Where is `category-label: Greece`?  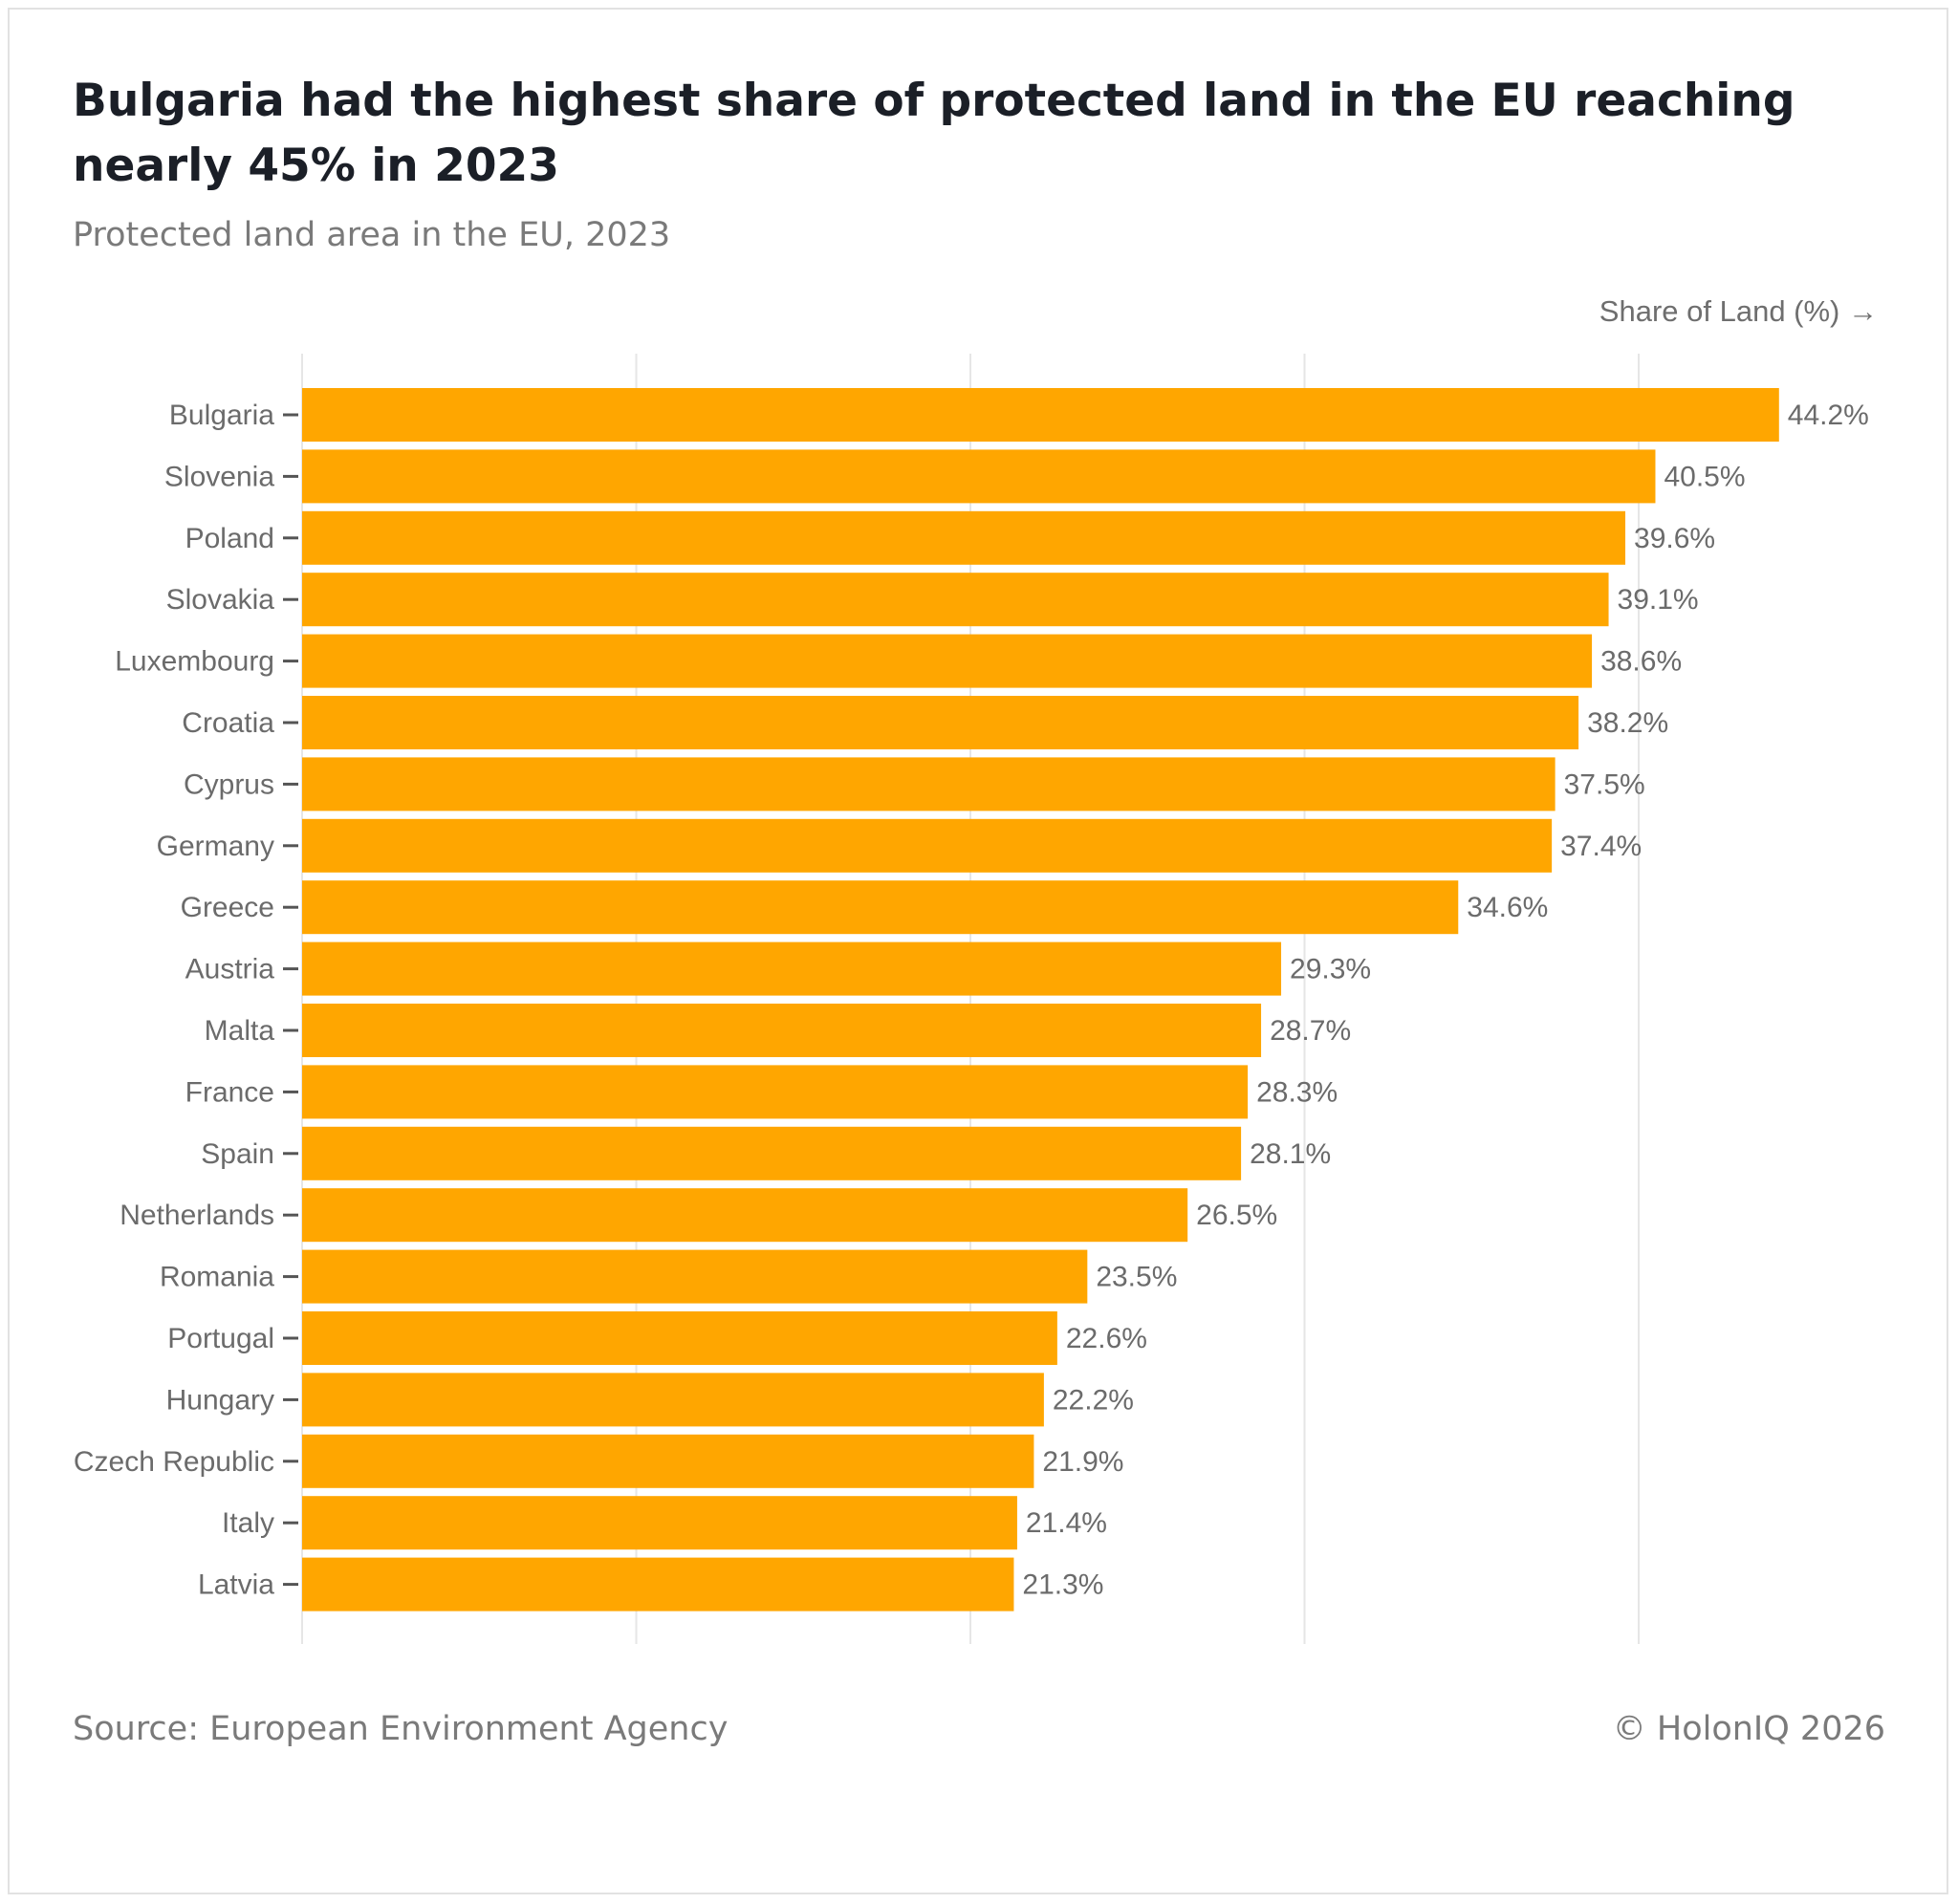 category-label: Greece is located at coordinates (228, 907).